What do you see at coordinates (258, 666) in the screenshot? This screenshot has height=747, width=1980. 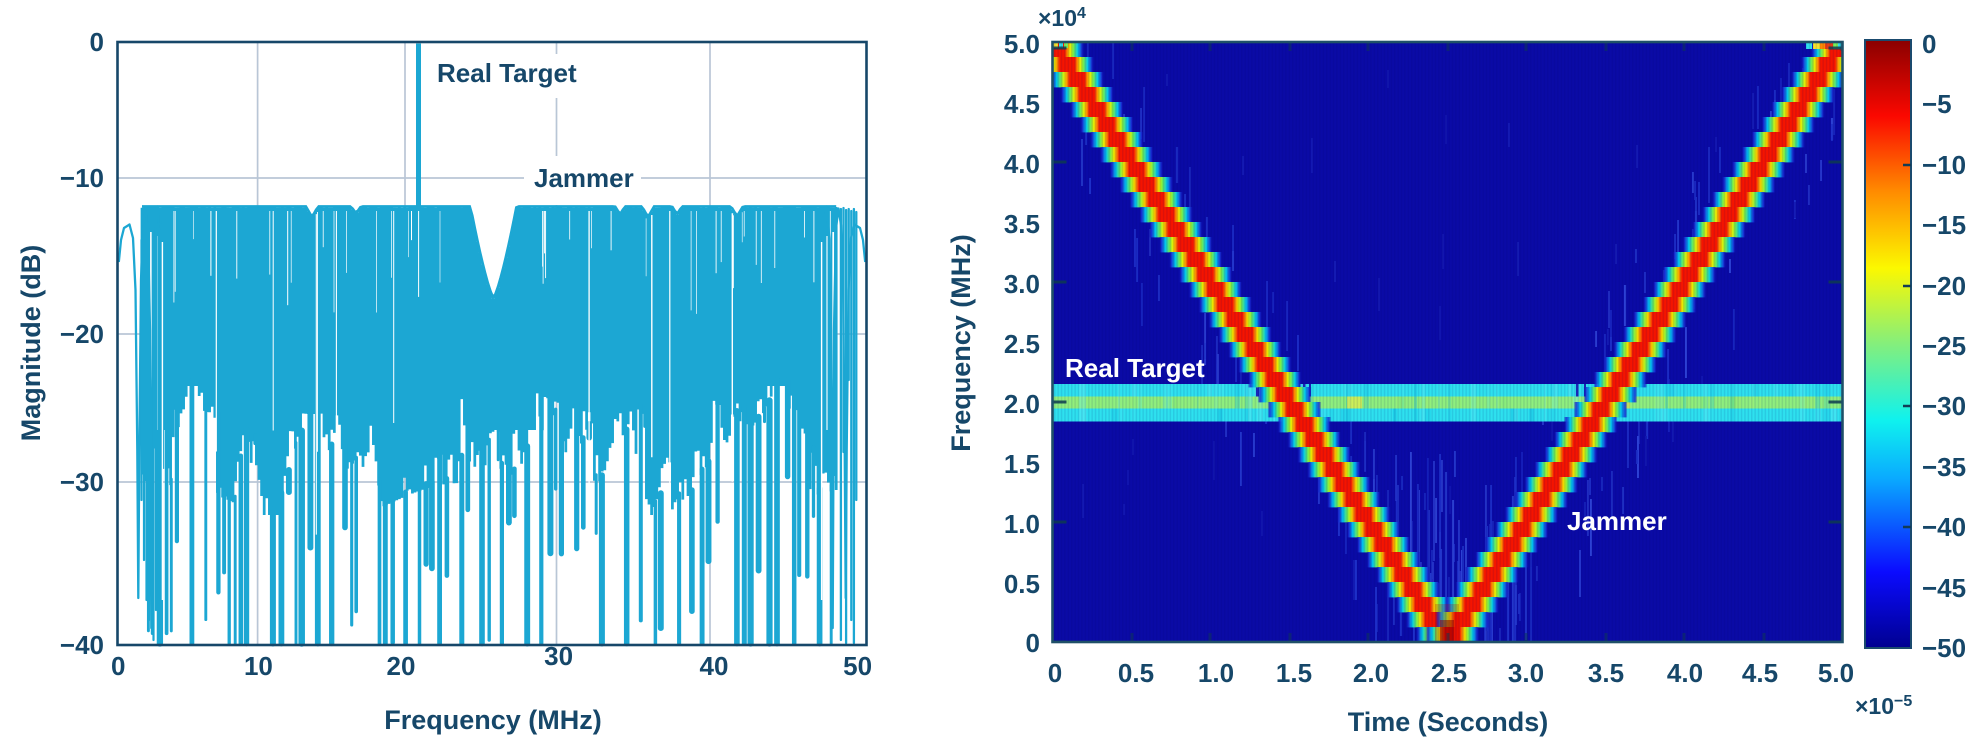 I see `svg-text: 10` at bounding box center [258, 666].